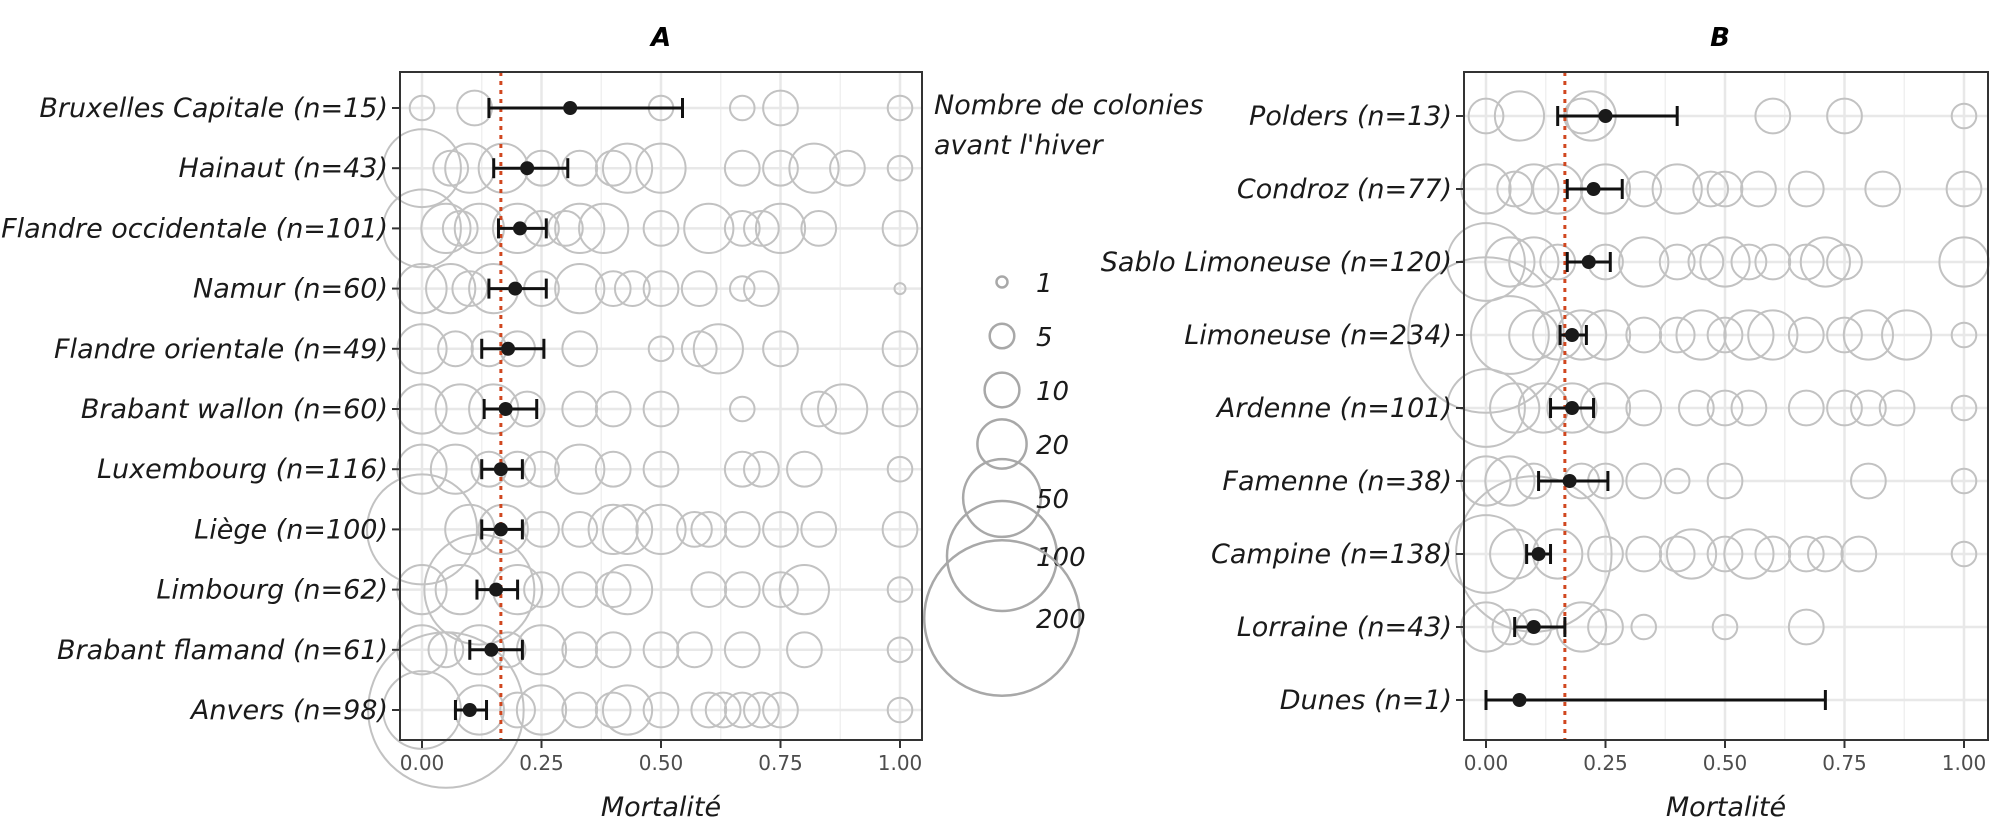 The width and height of the screenshot is (2000, 828). Describe the element at coordinates (1344, 189) in the screenshot. I see `category-label: Condroz (n=77)` at that location.